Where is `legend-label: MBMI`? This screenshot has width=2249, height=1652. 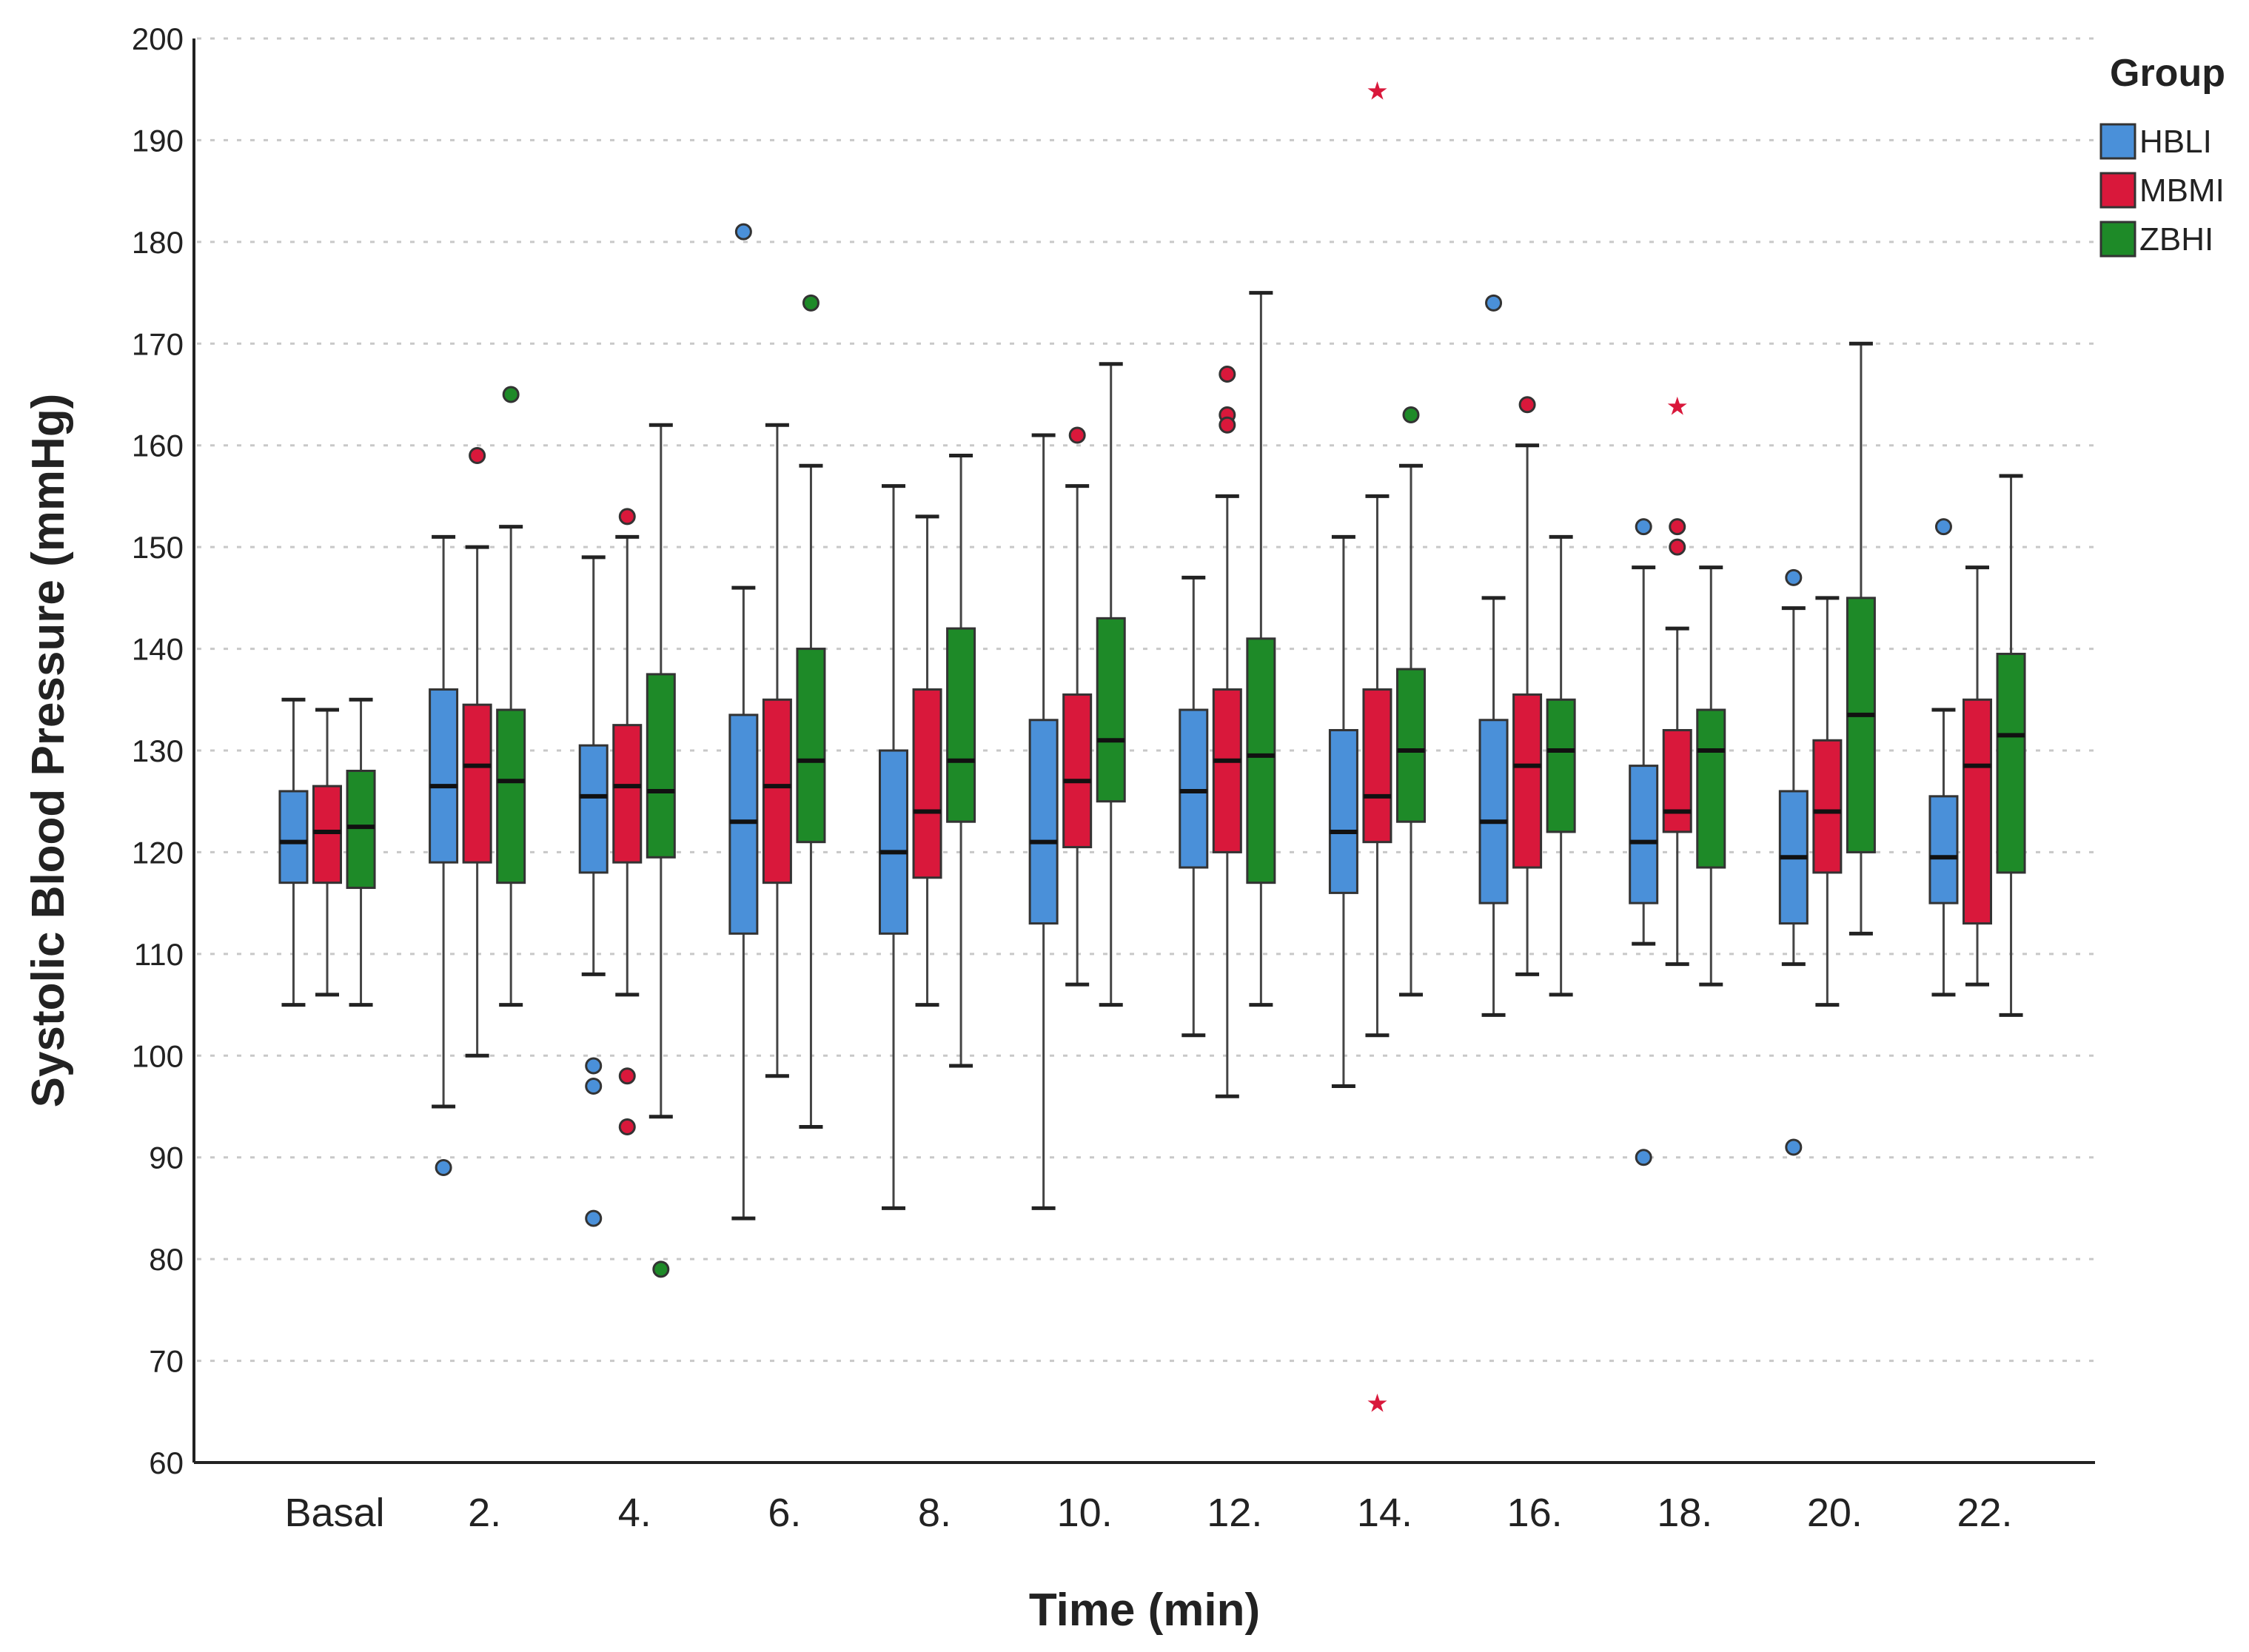 legend-label: MBMI is located at coordinates (2182, 190).